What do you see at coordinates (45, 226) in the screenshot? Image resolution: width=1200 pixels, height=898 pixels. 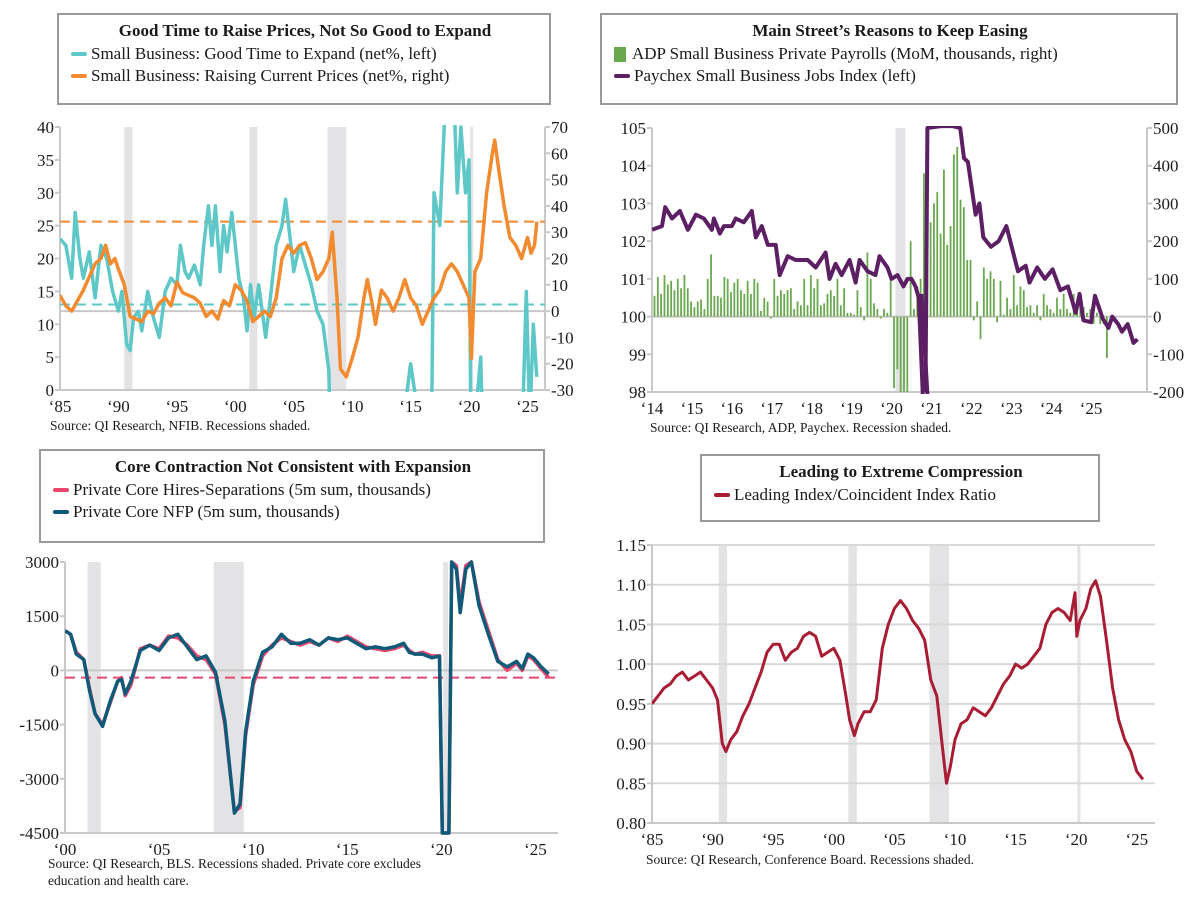 I see `y-tick-label: 25` at bounding box center [45, 226].